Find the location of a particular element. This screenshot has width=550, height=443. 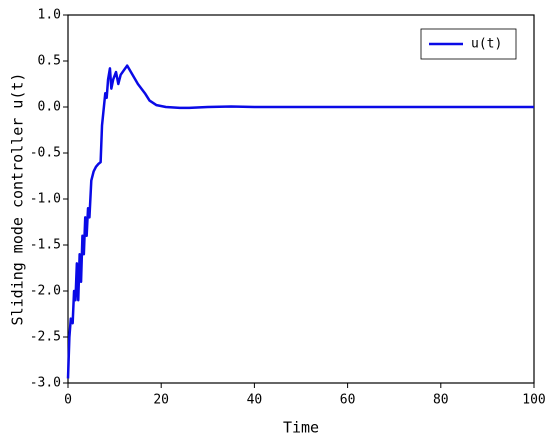

y-tick-label: 1.0 is located at coordinates (49, 15).